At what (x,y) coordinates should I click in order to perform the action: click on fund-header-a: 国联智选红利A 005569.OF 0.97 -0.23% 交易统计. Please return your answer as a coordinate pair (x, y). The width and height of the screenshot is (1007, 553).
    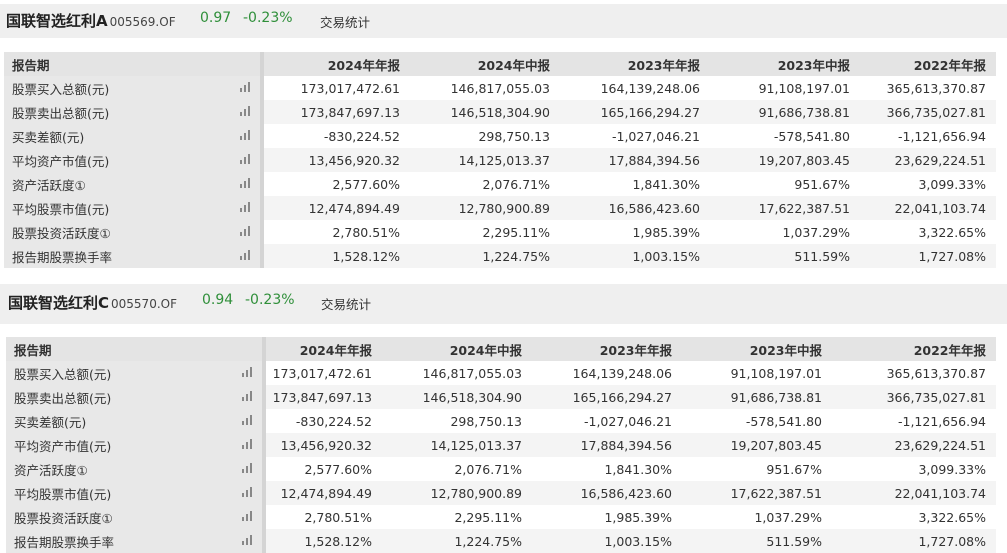
    Looking at the image, I should click on (503, 21).